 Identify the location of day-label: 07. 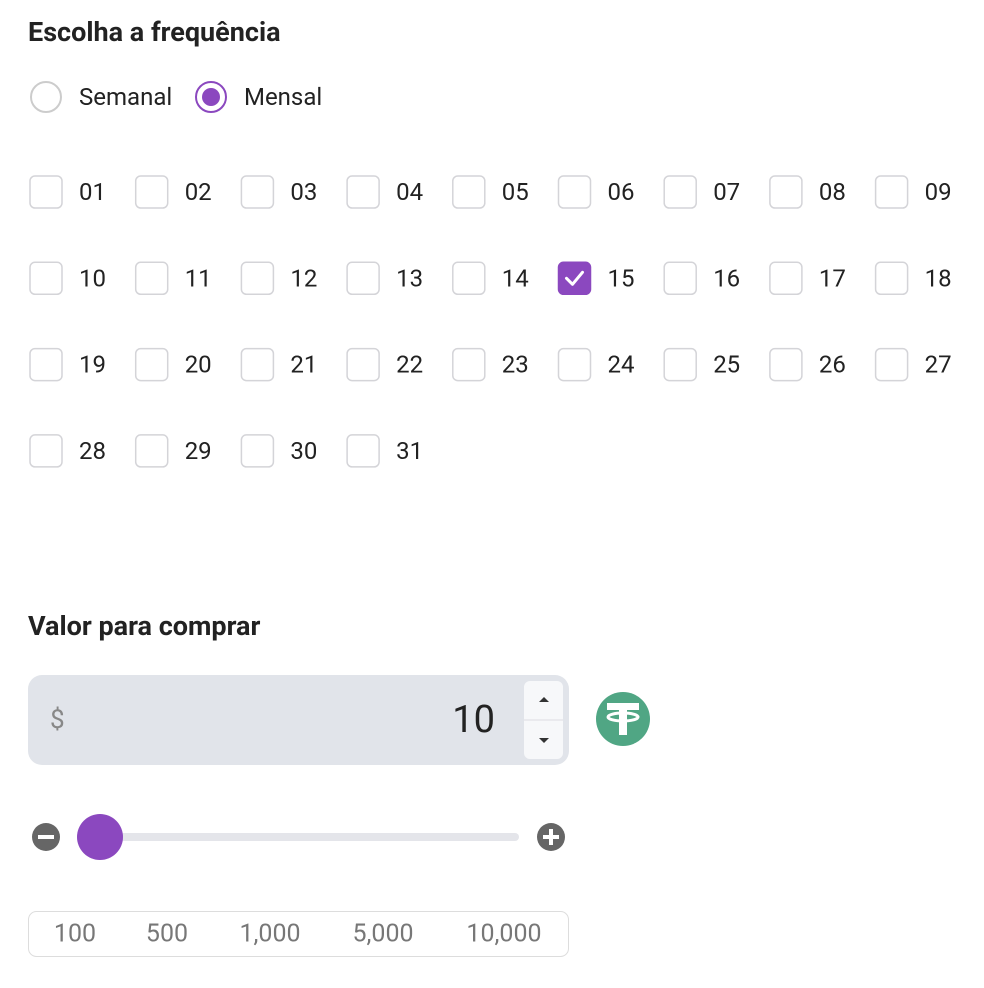
(726, 192).